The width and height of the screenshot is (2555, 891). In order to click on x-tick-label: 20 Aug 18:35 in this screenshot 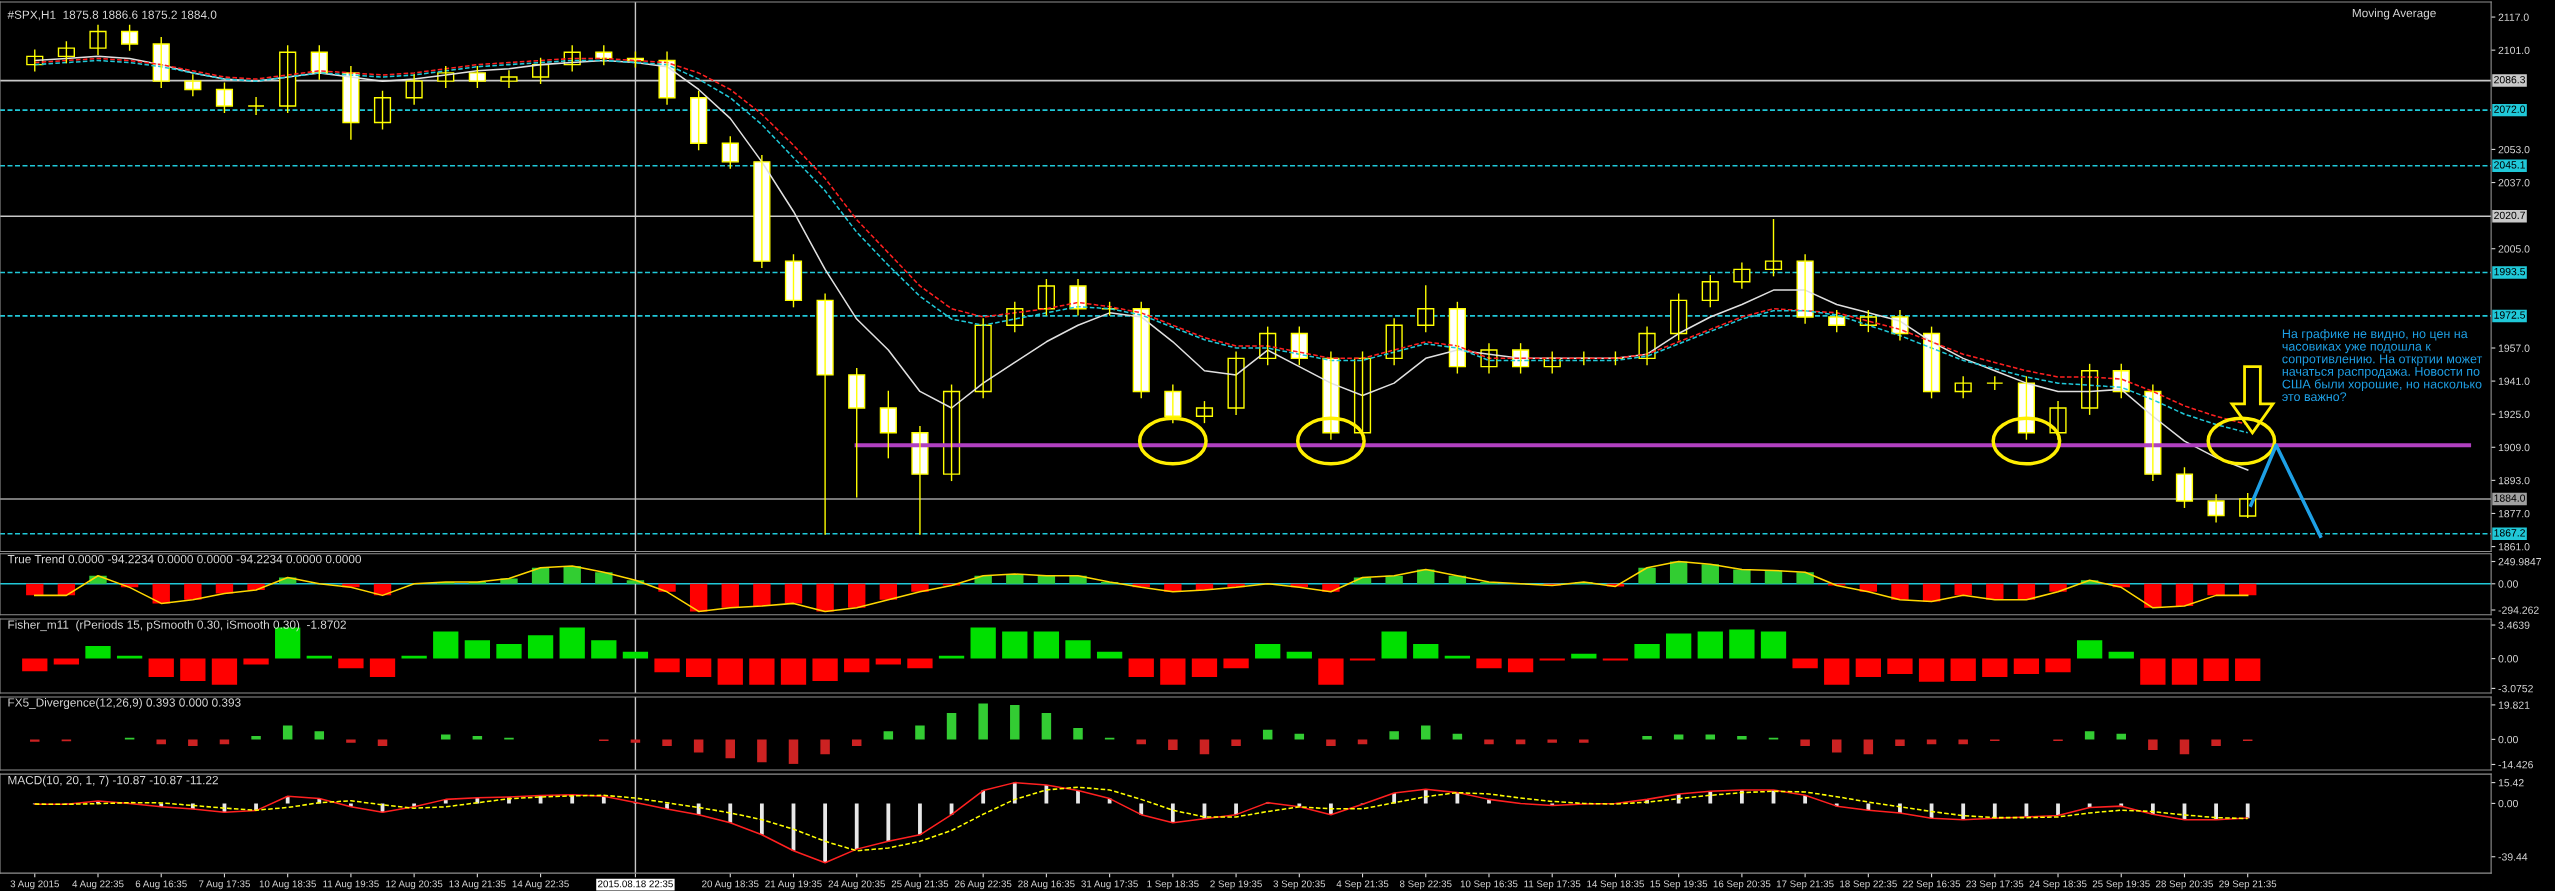, I will do `click(730, 885)`.